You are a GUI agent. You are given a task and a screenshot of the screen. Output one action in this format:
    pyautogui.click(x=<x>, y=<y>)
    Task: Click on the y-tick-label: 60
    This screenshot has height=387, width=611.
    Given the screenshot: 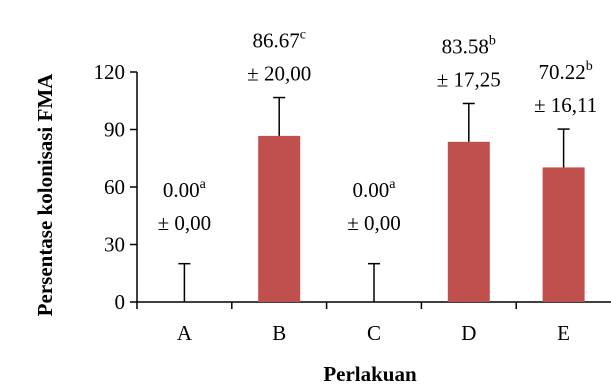 What is the action you would take?
    pyautogui.click(x=114, y=187)
    